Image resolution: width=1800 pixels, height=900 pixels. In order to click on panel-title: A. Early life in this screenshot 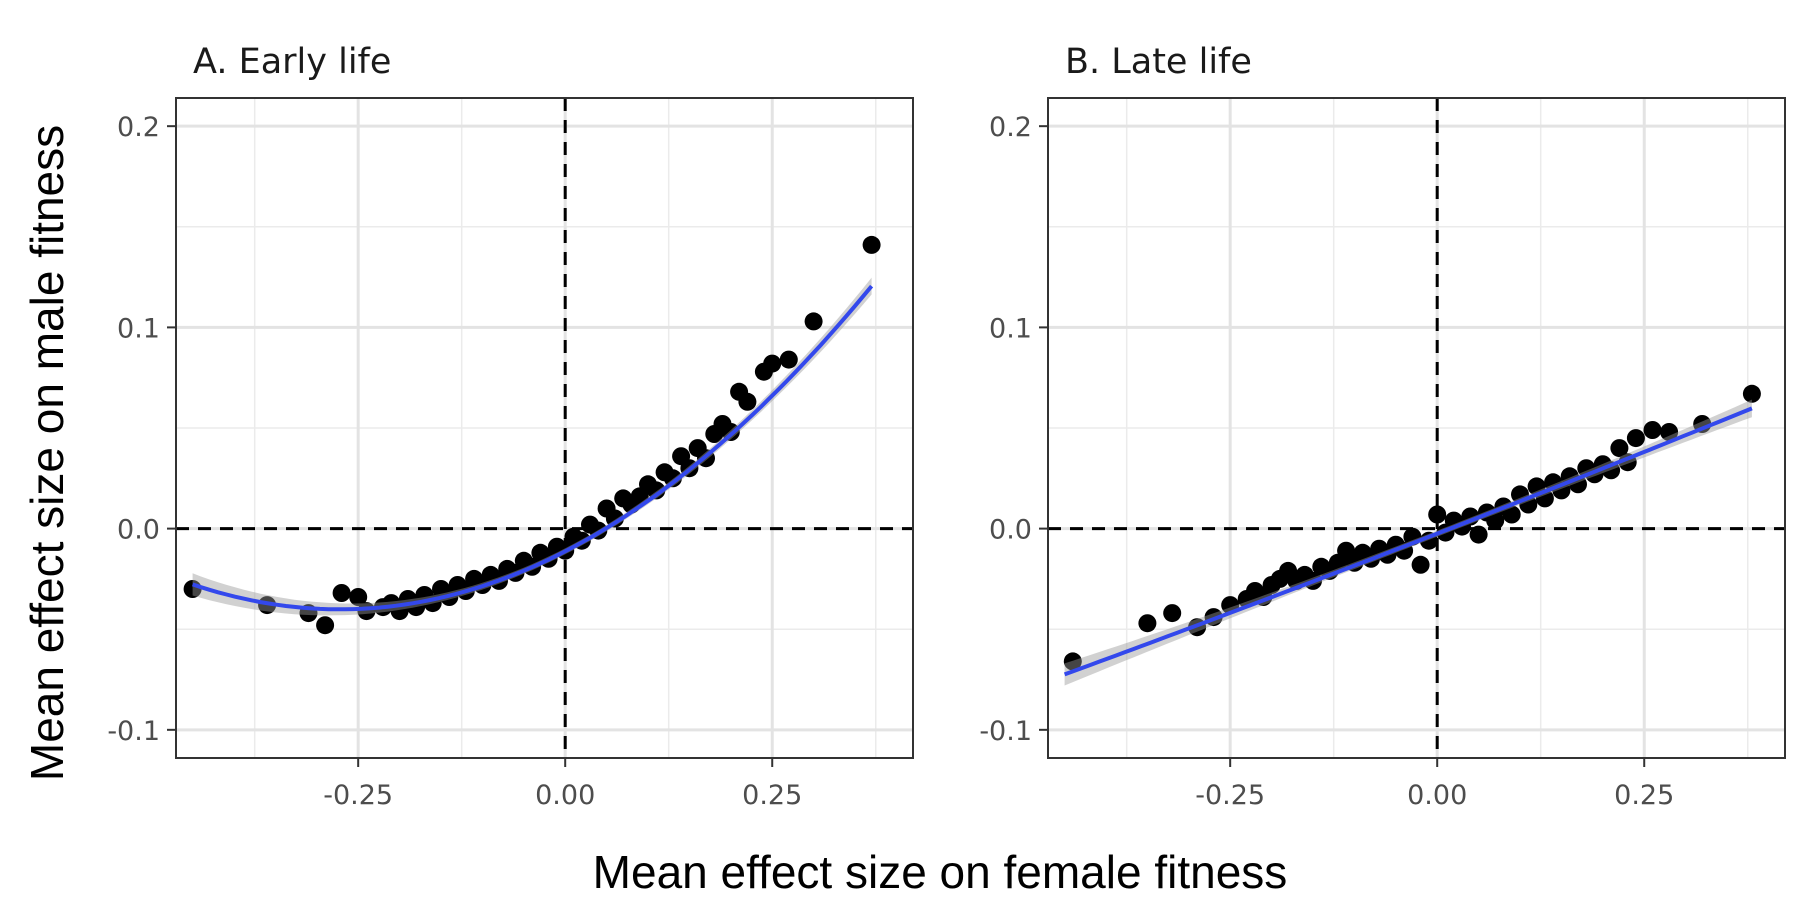, I will do `click(292, 62)`.